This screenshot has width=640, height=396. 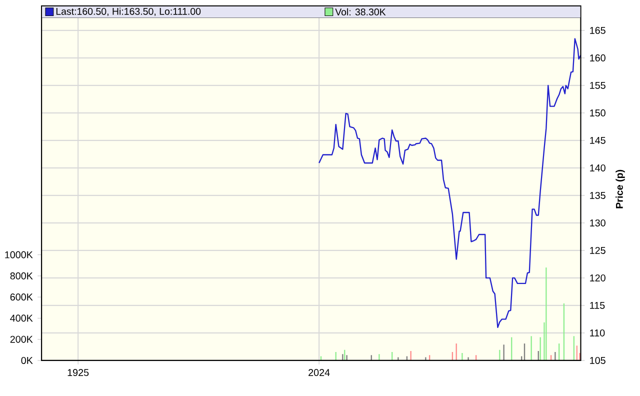 What do you see at coordinates (360, 12) in the screenshot?
I see `legend-label: Vol: 38.30K` at bounding box center [360, 12].